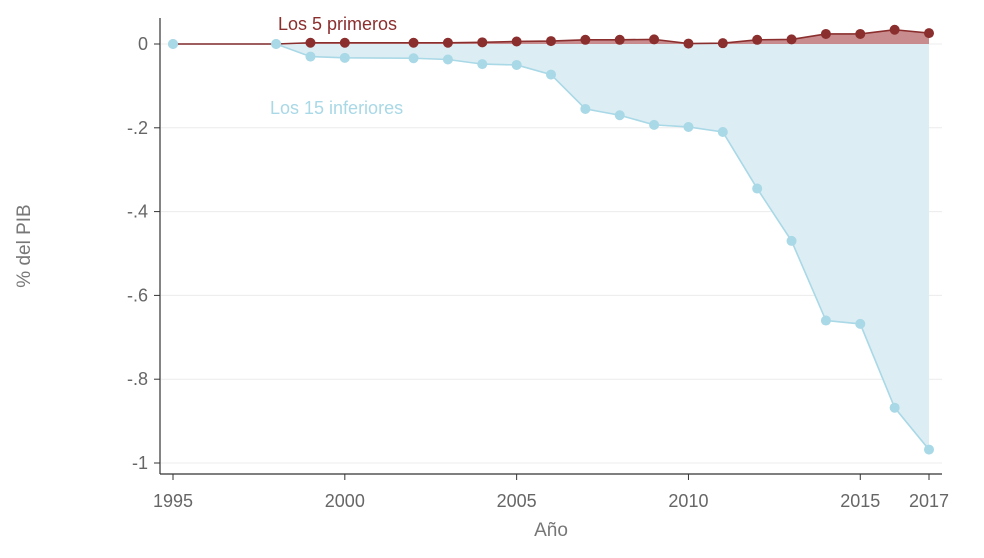 This screenshot has width=984, height=558. What do you see at coordinates (137, 212) in the screenshot?
I see `y-tick-label: -.4` at bounding box center [137, 212].